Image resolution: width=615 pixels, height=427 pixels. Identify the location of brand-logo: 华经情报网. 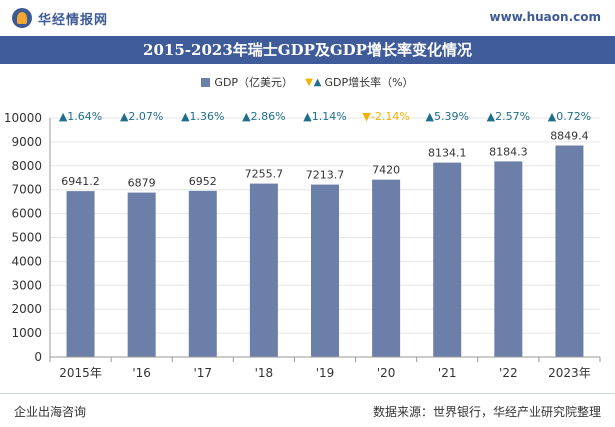
(60, 18).